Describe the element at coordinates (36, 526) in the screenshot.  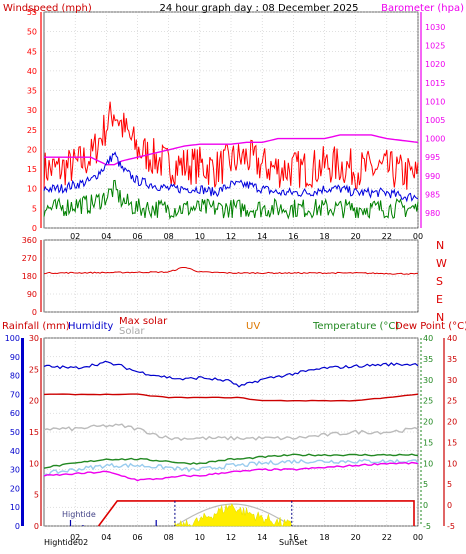
I see `rainfall-tick-label: 0` at that location.